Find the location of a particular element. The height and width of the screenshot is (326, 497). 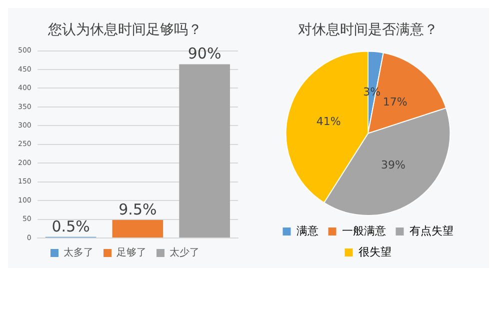

data-label: 3% is located at coordinates (372, 91).